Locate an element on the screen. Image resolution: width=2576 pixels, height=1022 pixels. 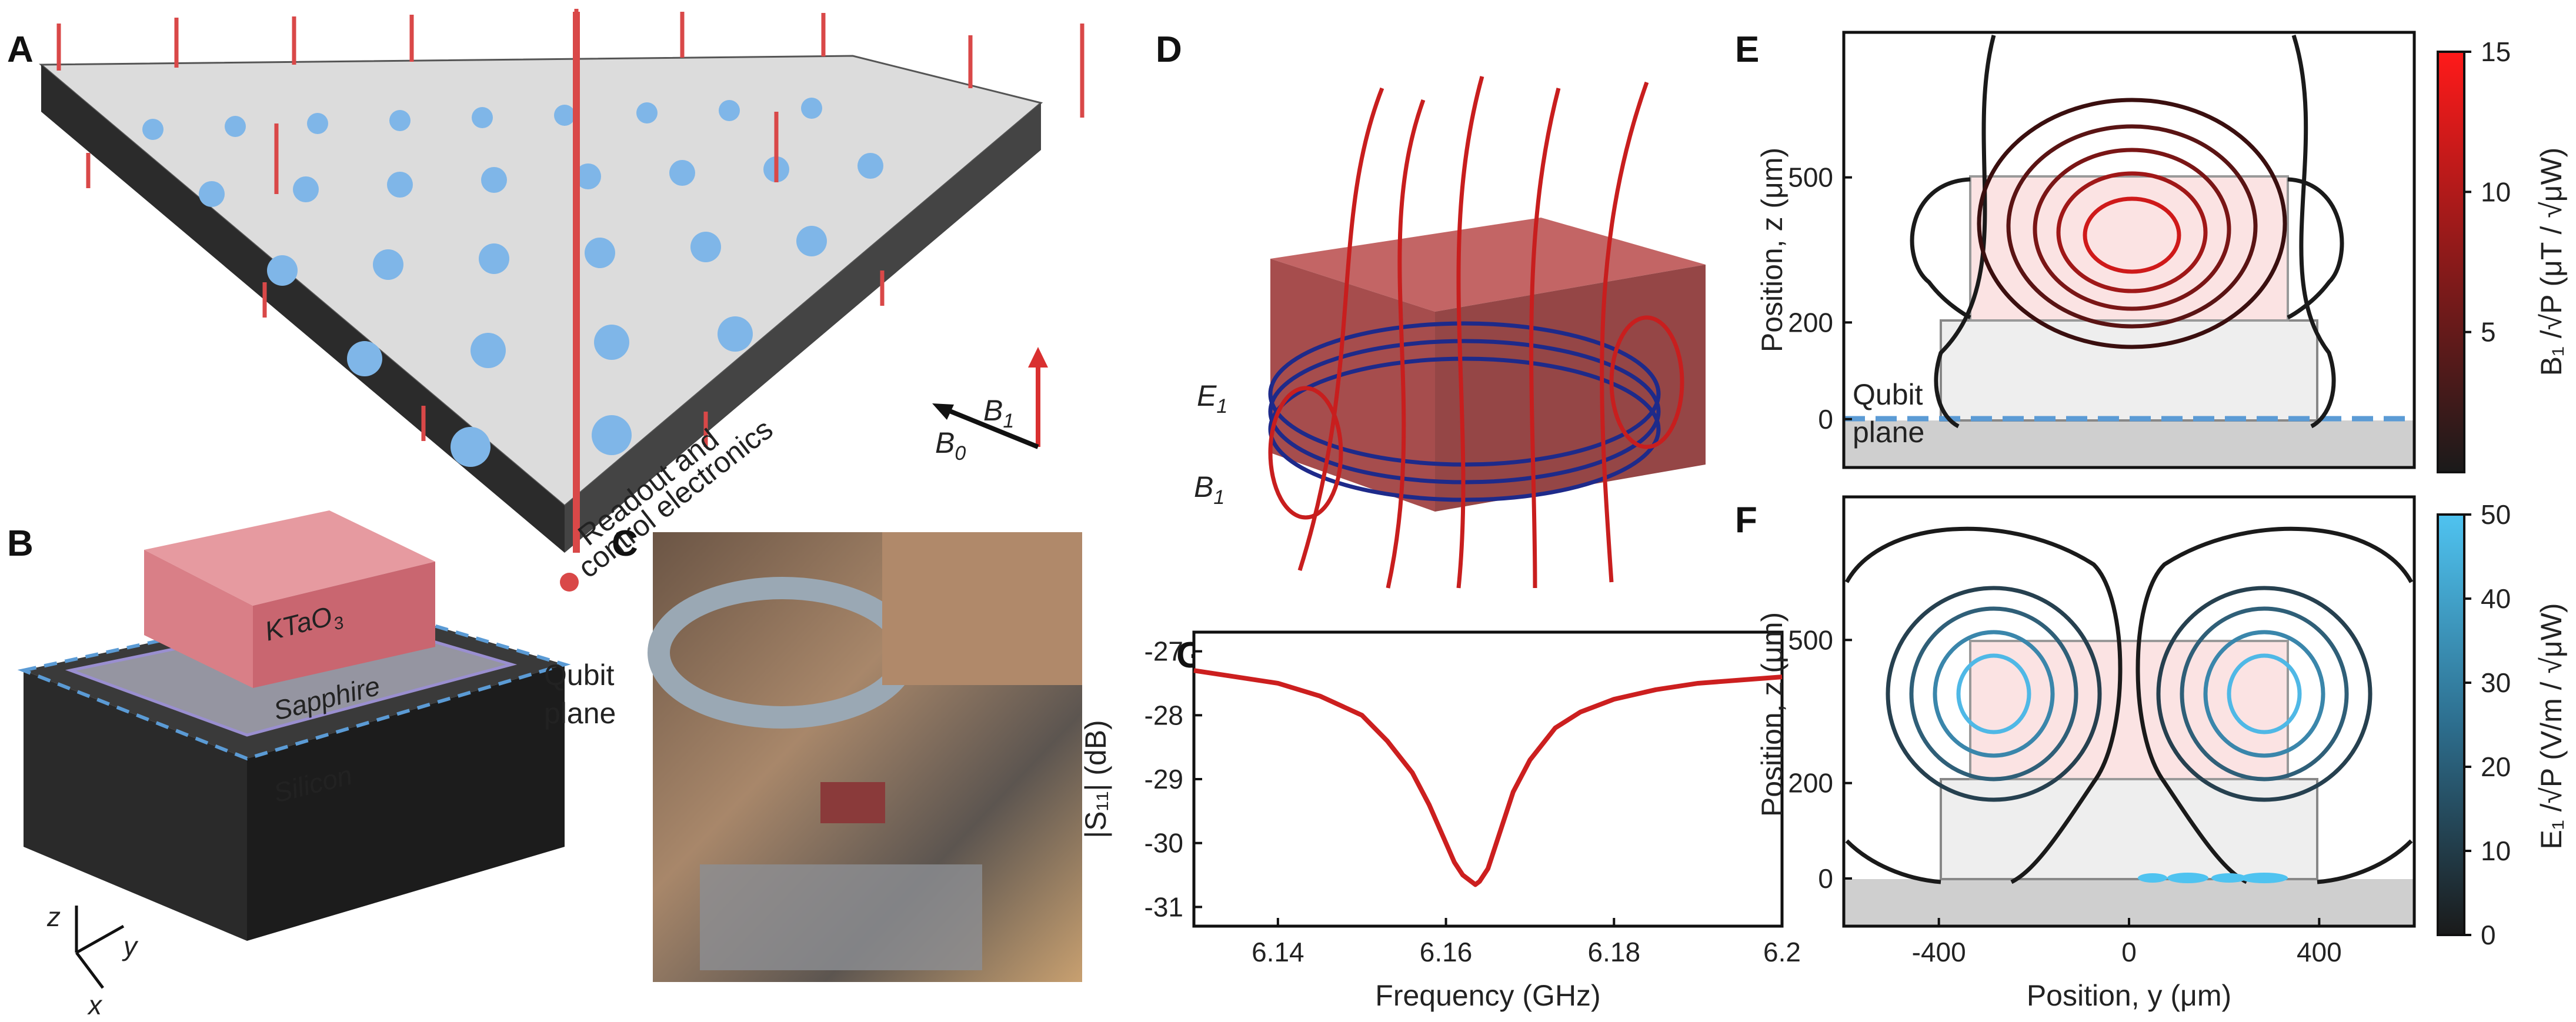
plot-f-xlabel: Position, y (μm) is located at coordinates (2129, 996).